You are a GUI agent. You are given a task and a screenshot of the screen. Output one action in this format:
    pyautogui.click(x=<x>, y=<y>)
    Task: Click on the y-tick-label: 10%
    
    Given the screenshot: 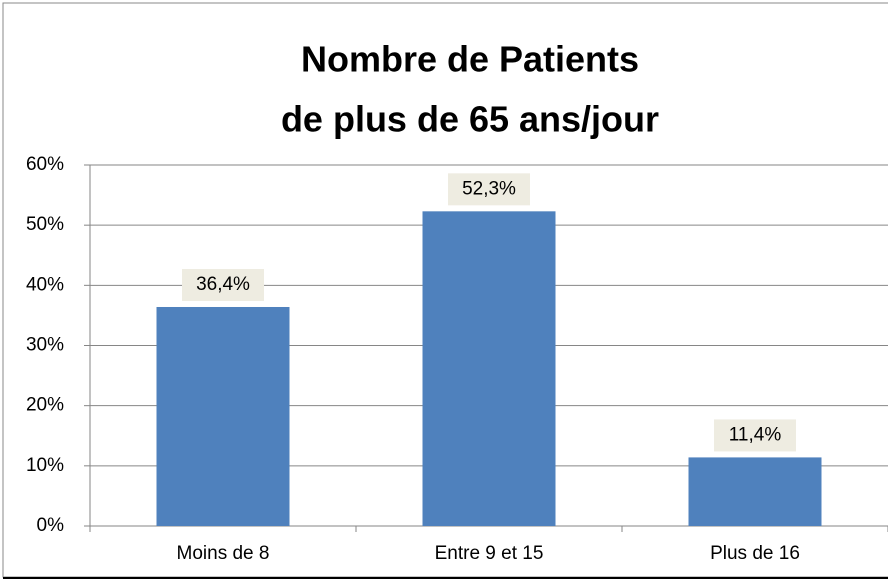 What is the action you would take?
    pyautogui.click(x=45, y=465)
    